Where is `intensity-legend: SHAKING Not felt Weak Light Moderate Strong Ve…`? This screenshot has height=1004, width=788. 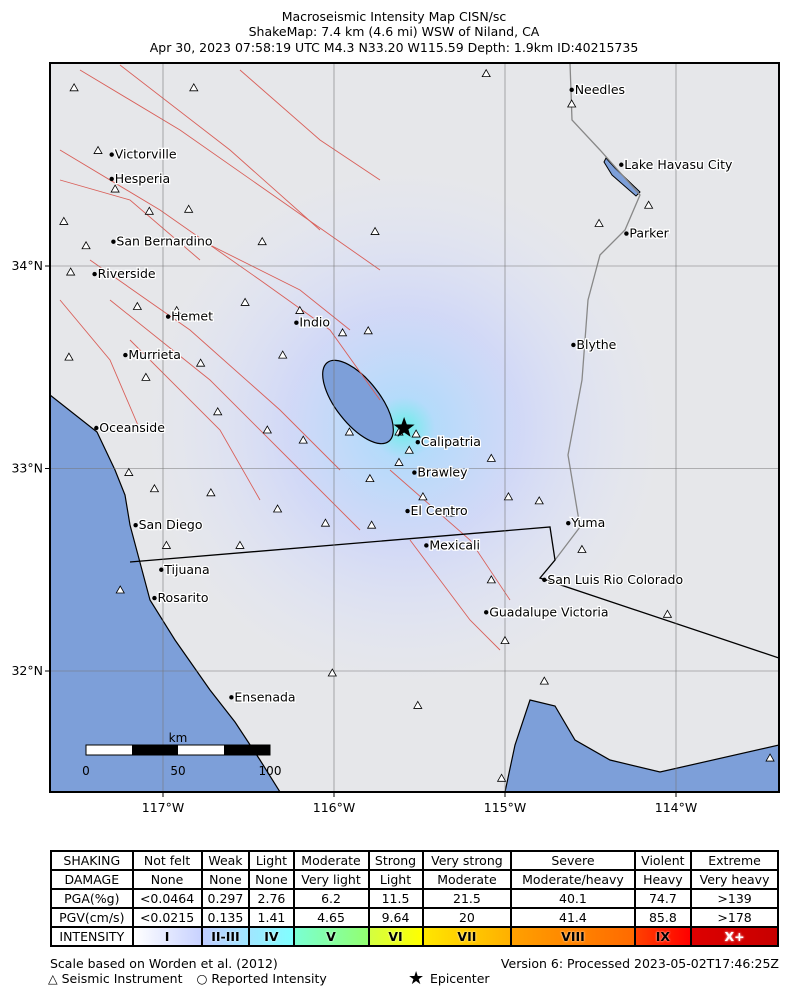 intensity-legend: SHAKING Not felt Weak Light Moderate Strong Ve… is located at coordinates (414, 898).